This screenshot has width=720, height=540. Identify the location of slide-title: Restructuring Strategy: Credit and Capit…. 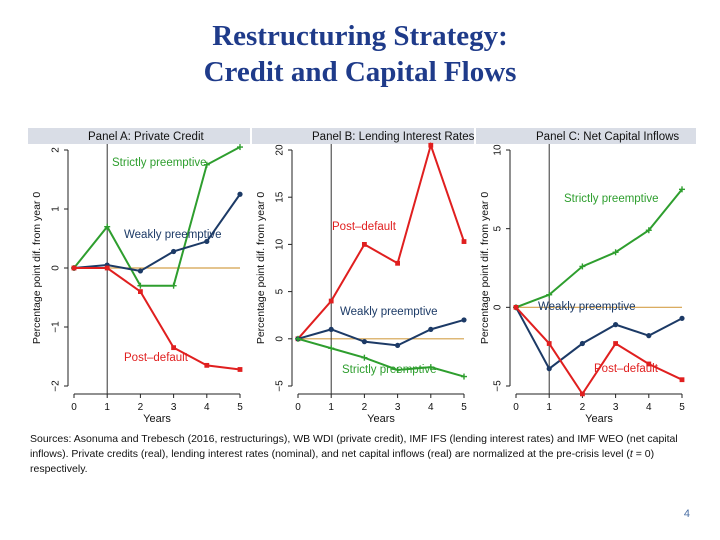
(360, 54).